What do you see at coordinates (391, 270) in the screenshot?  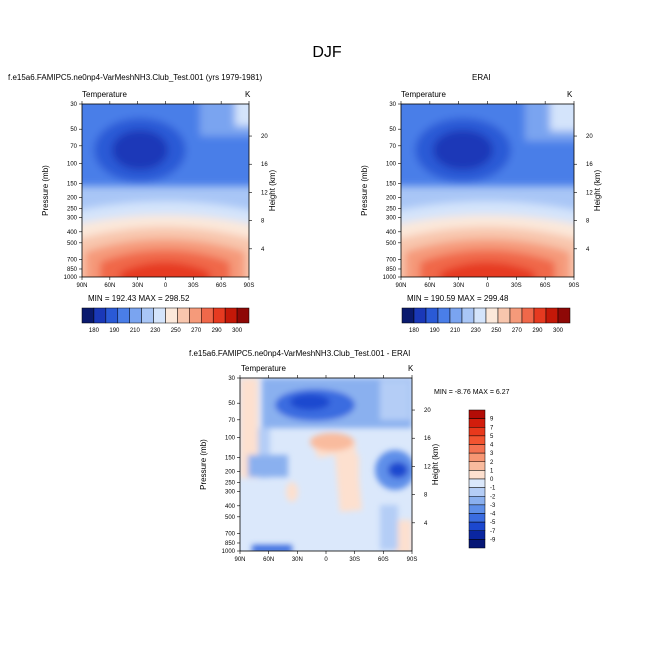 I see `erai-y-tick-label: 850` at bounding box center [391, 270].